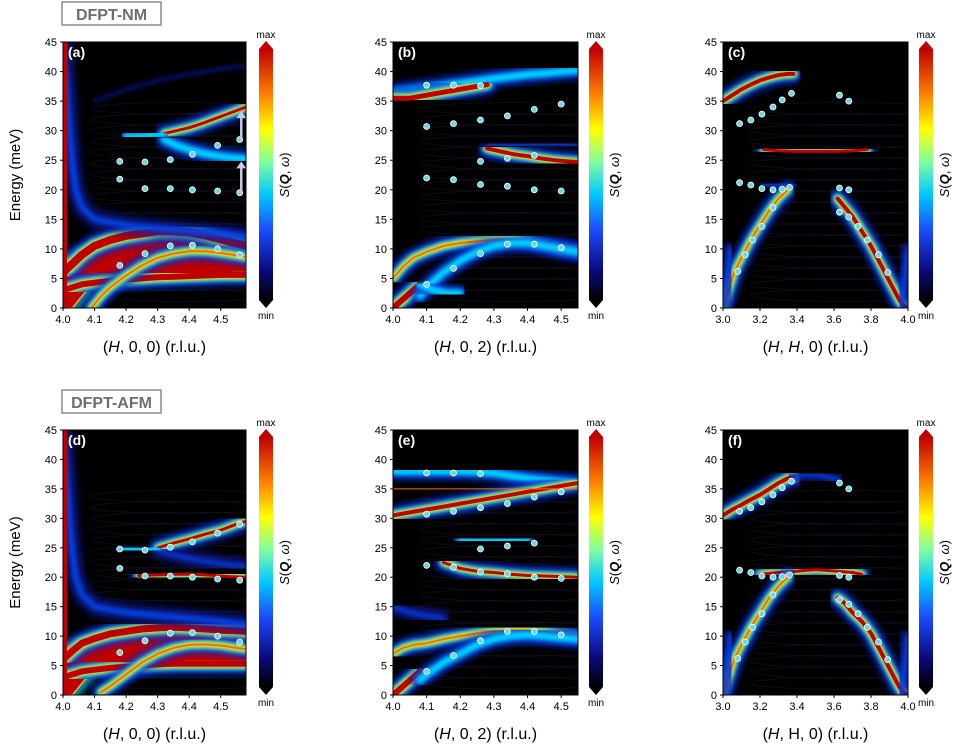  Describe the element at coordinates (392, 320) in the screenshot. I see `x-tick-label: 4.0` at that location.